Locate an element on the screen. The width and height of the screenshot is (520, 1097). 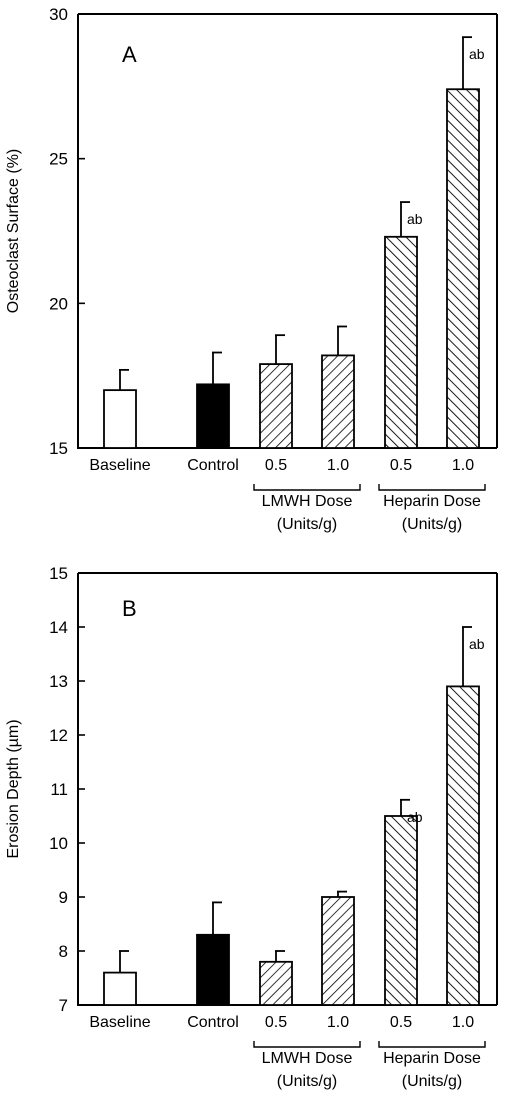
y-tick-label: 14 is located at coordinates (58, 627).